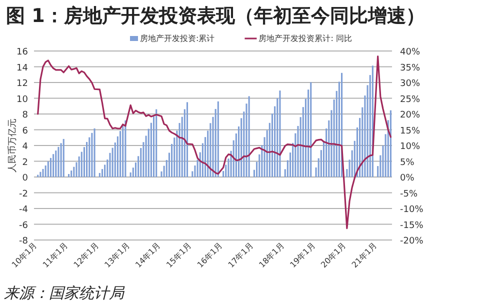 Image resolution: width=500 pixels, height=307 pixels. I want to click on y-tick-label: 8, so click(25, 115).